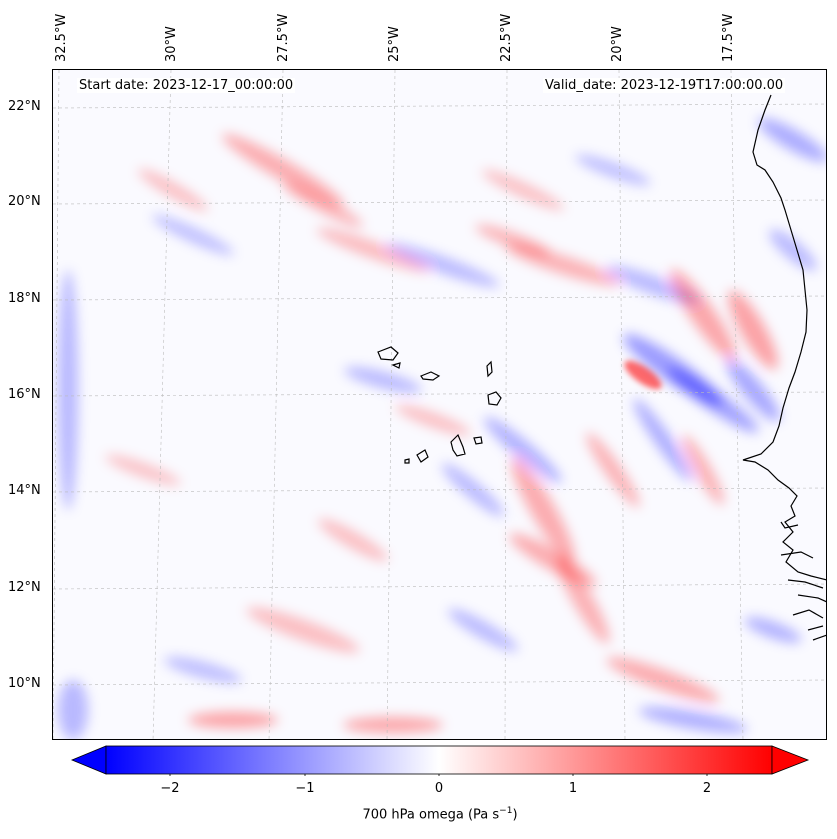  Describe the element at coordinates (24, 683) in the screenshot. I see `lat-label-10n: 10°N` at that location.